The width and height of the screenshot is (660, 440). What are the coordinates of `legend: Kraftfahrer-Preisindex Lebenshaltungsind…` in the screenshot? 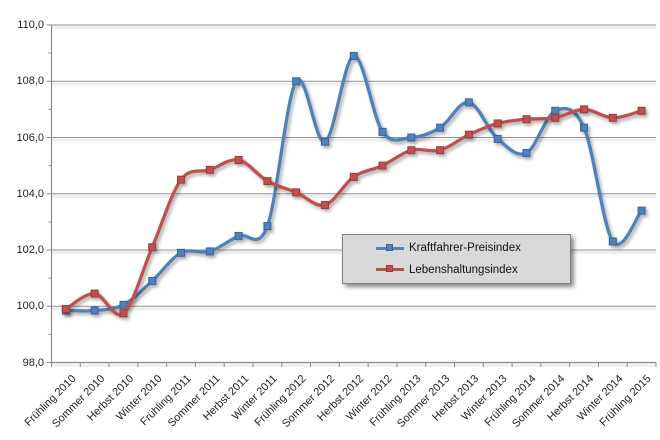 It's located at (456, 259).